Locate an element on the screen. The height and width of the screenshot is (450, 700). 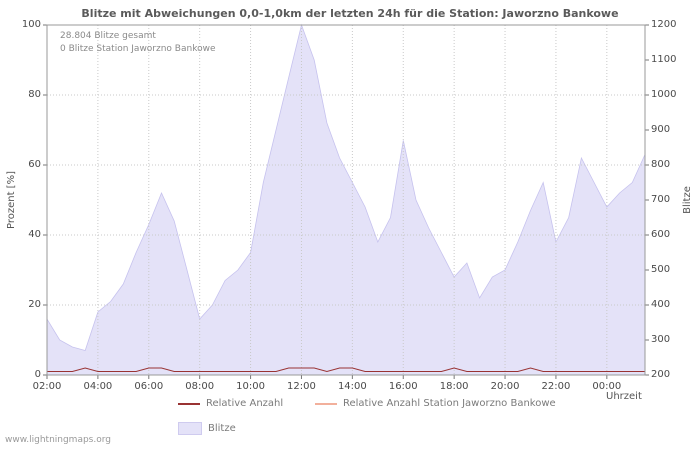
annotation-station-strikes: 0 Blitze Station Jaworzno Bankowe is located at coordinates (138, 49).